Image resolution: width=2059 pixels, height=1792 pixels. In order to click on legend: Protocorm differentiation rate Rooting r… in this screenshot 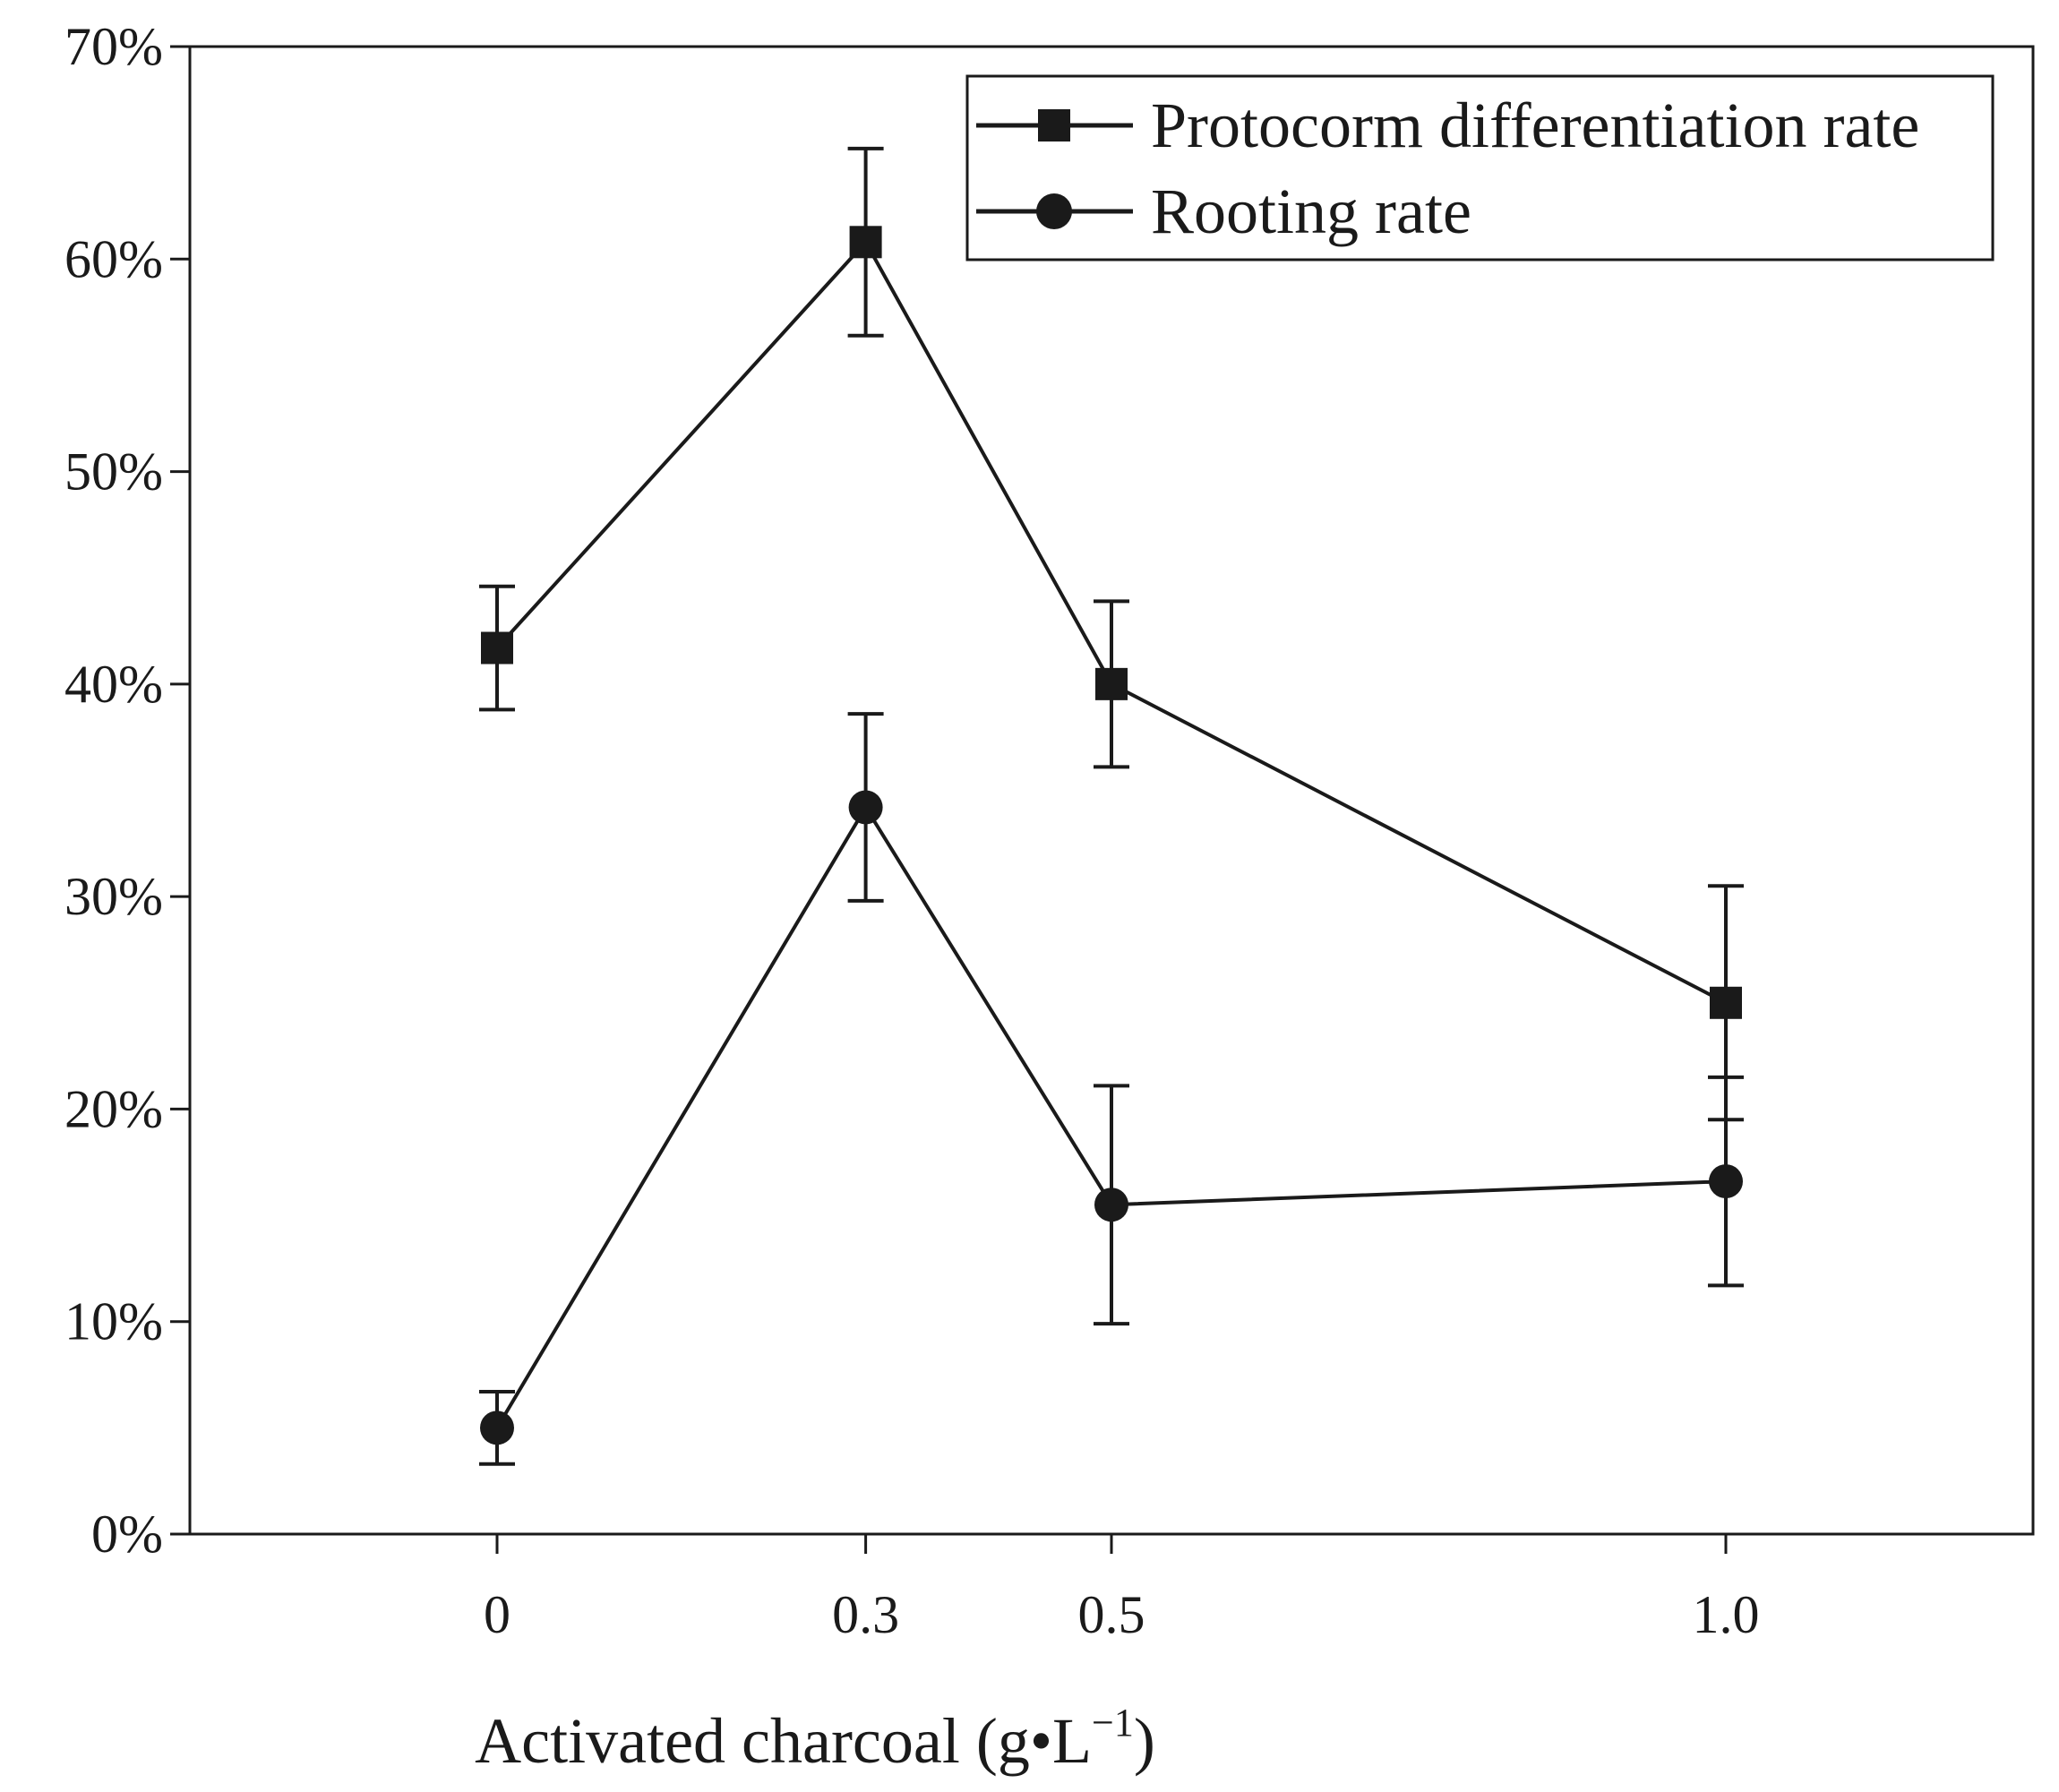, I will do `click(1480, 168)`.